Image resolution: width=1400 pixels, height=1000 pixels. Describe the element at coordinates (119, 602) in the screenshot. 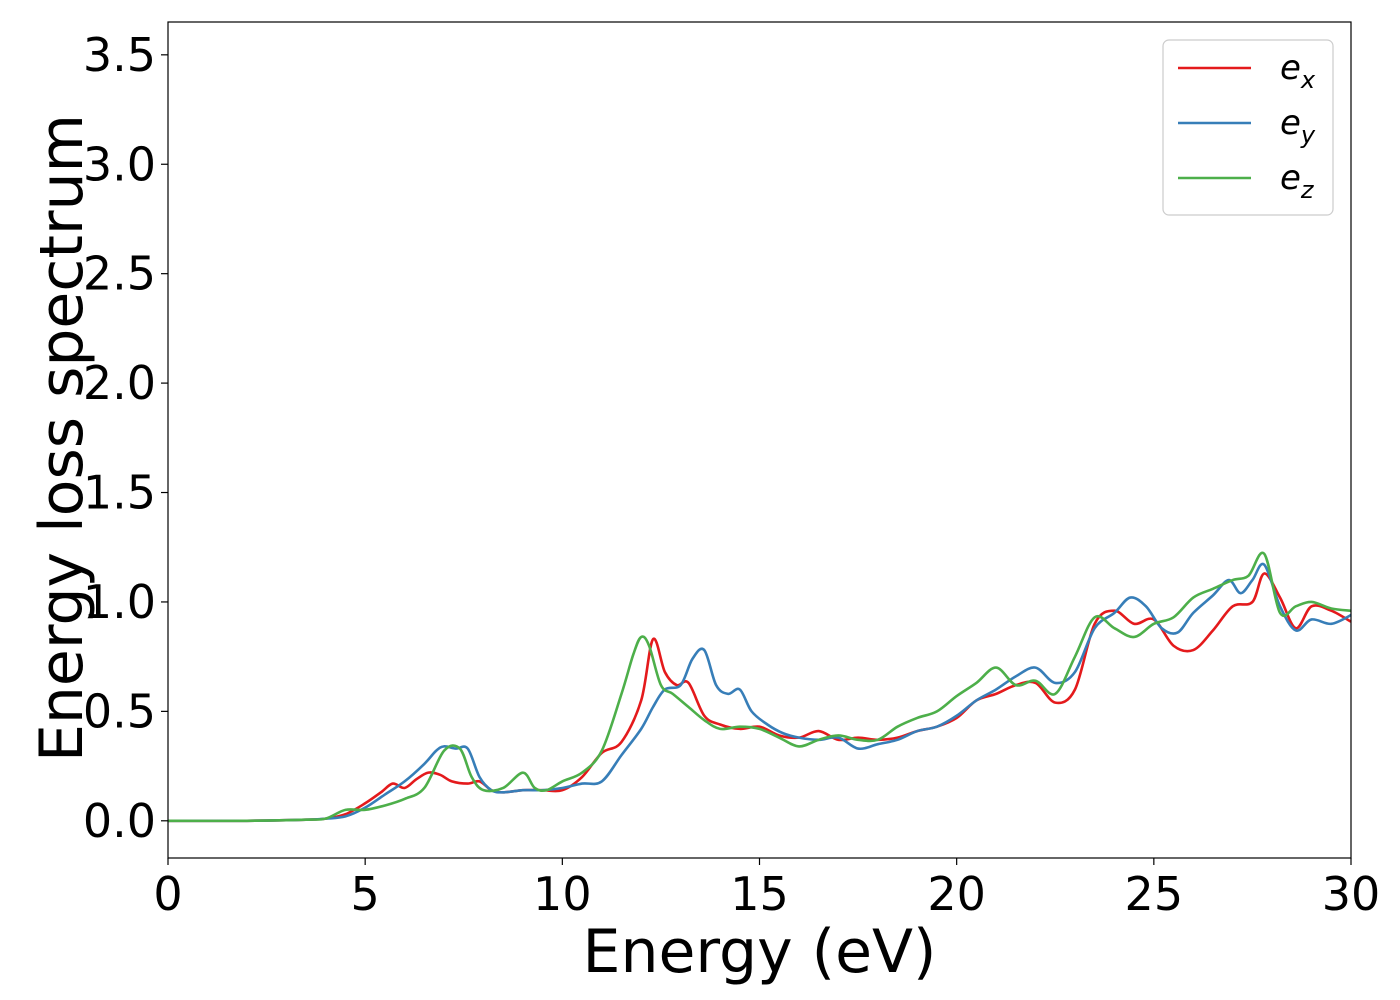

I see `y-tick-label: 1.0` at that location.